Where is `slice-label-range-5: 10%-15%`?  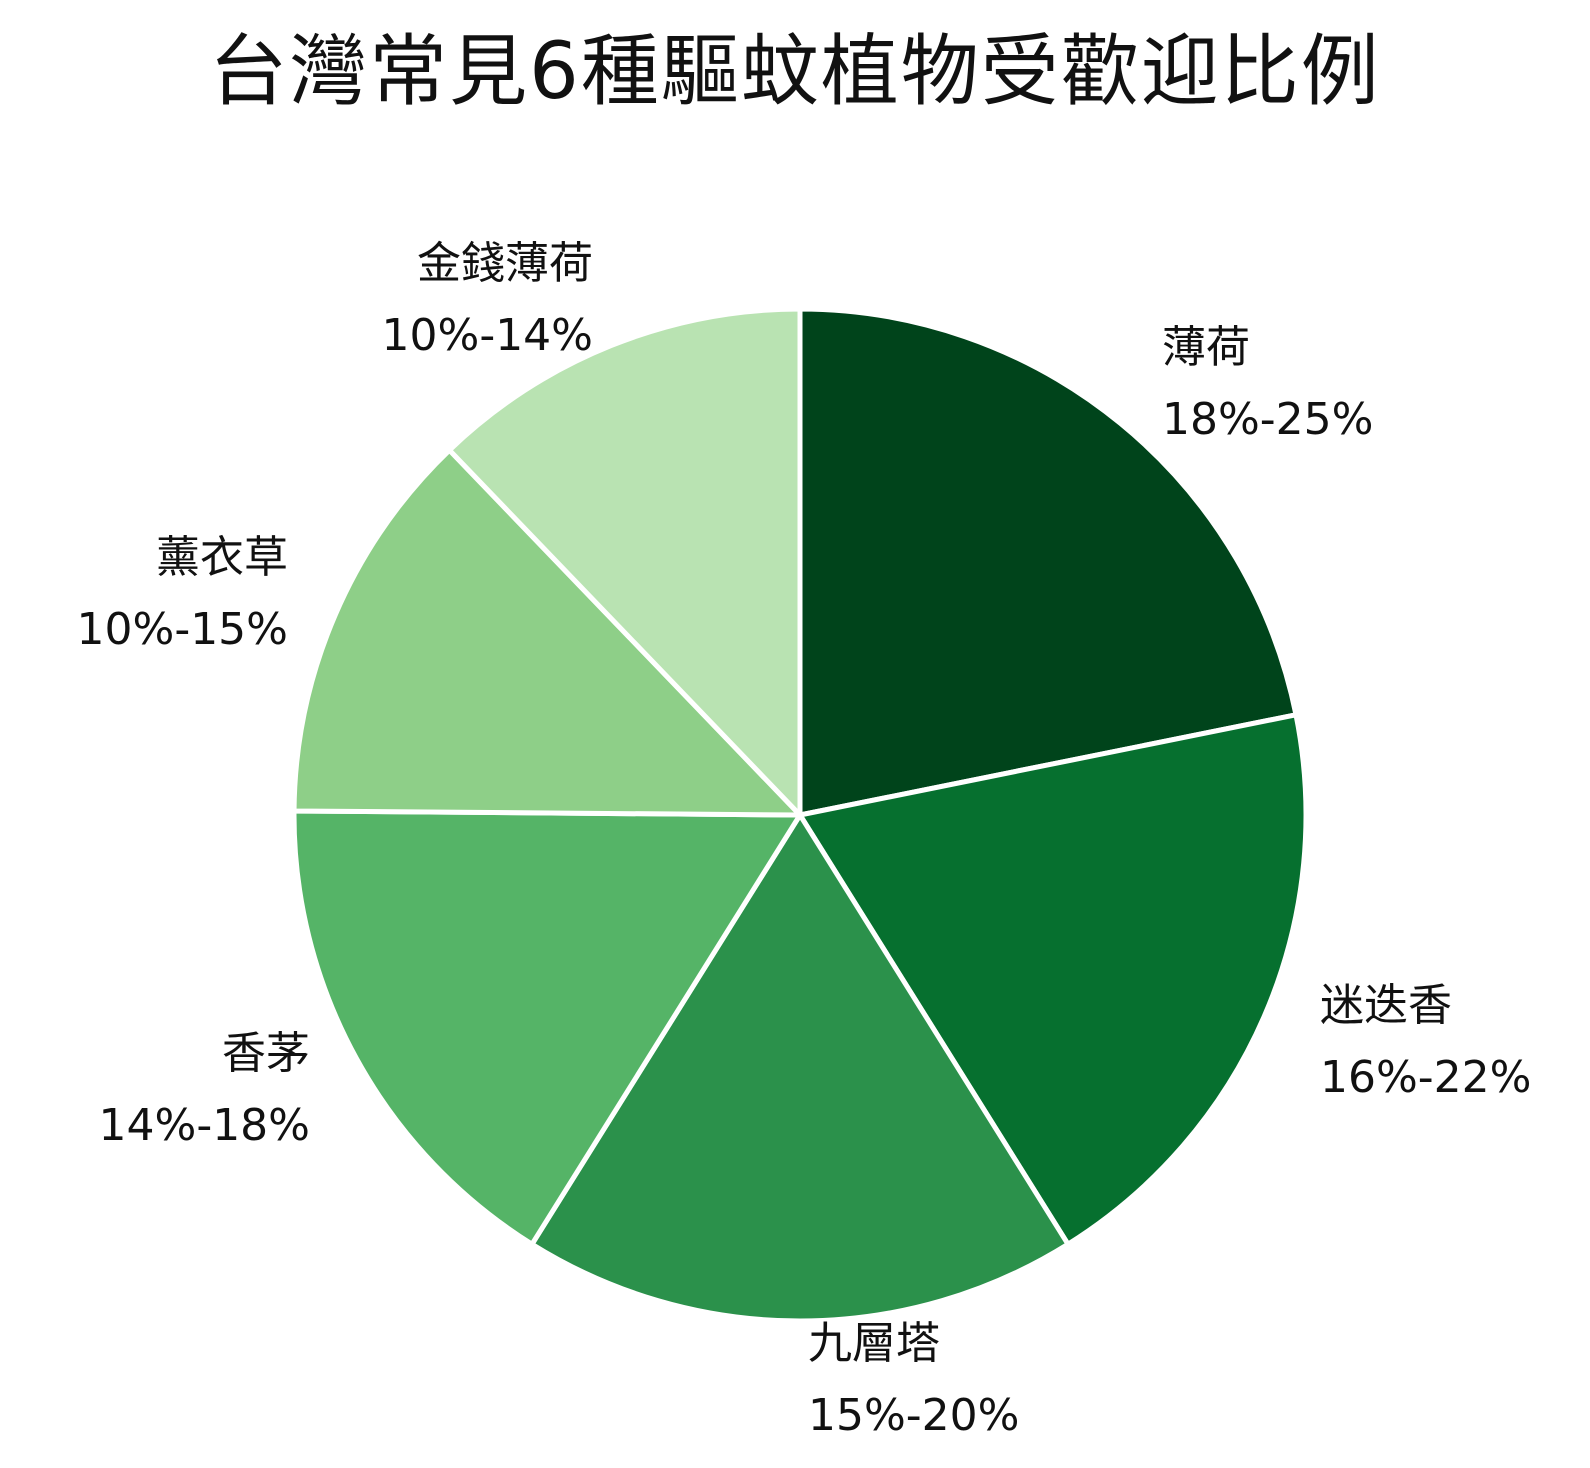 slice-label-range-5: 10%-15% is located at coordinates (182, 629).